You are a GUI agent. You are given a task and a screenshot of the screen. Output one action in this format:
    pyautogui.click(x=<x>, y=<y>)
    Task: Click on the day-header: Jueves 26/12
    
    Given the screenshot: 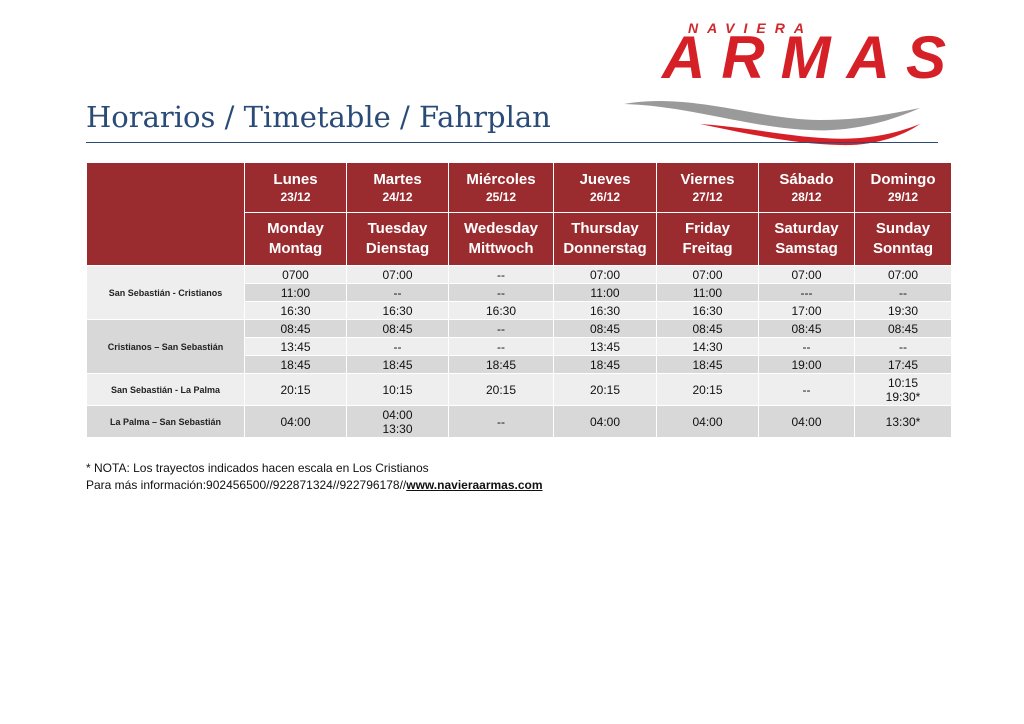 What is the action you would take?
    pyautogui.click(x=605, y=187)
    